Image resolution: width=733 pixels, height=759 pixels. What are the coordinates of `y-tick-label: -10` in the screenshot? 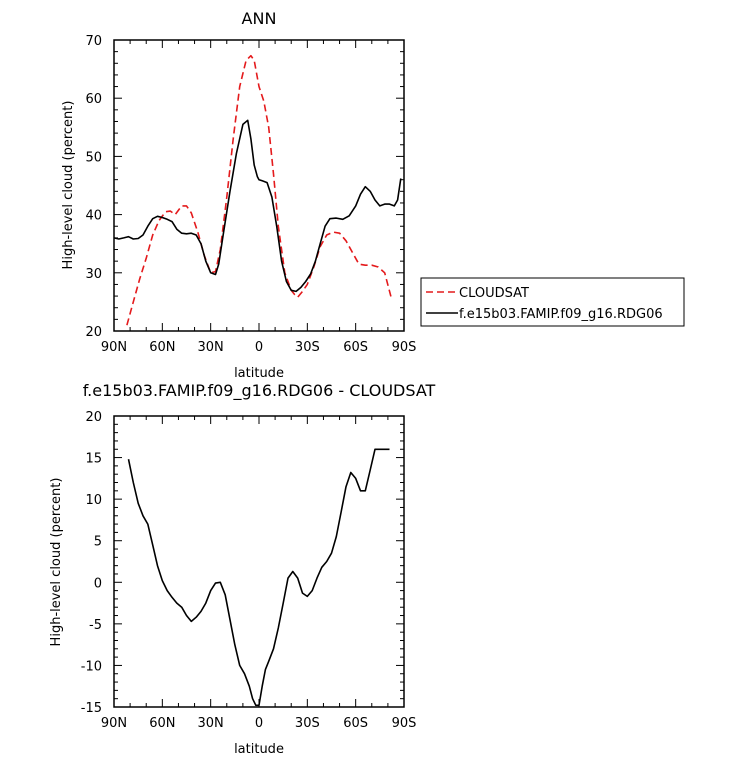 It's located at (91, 666).